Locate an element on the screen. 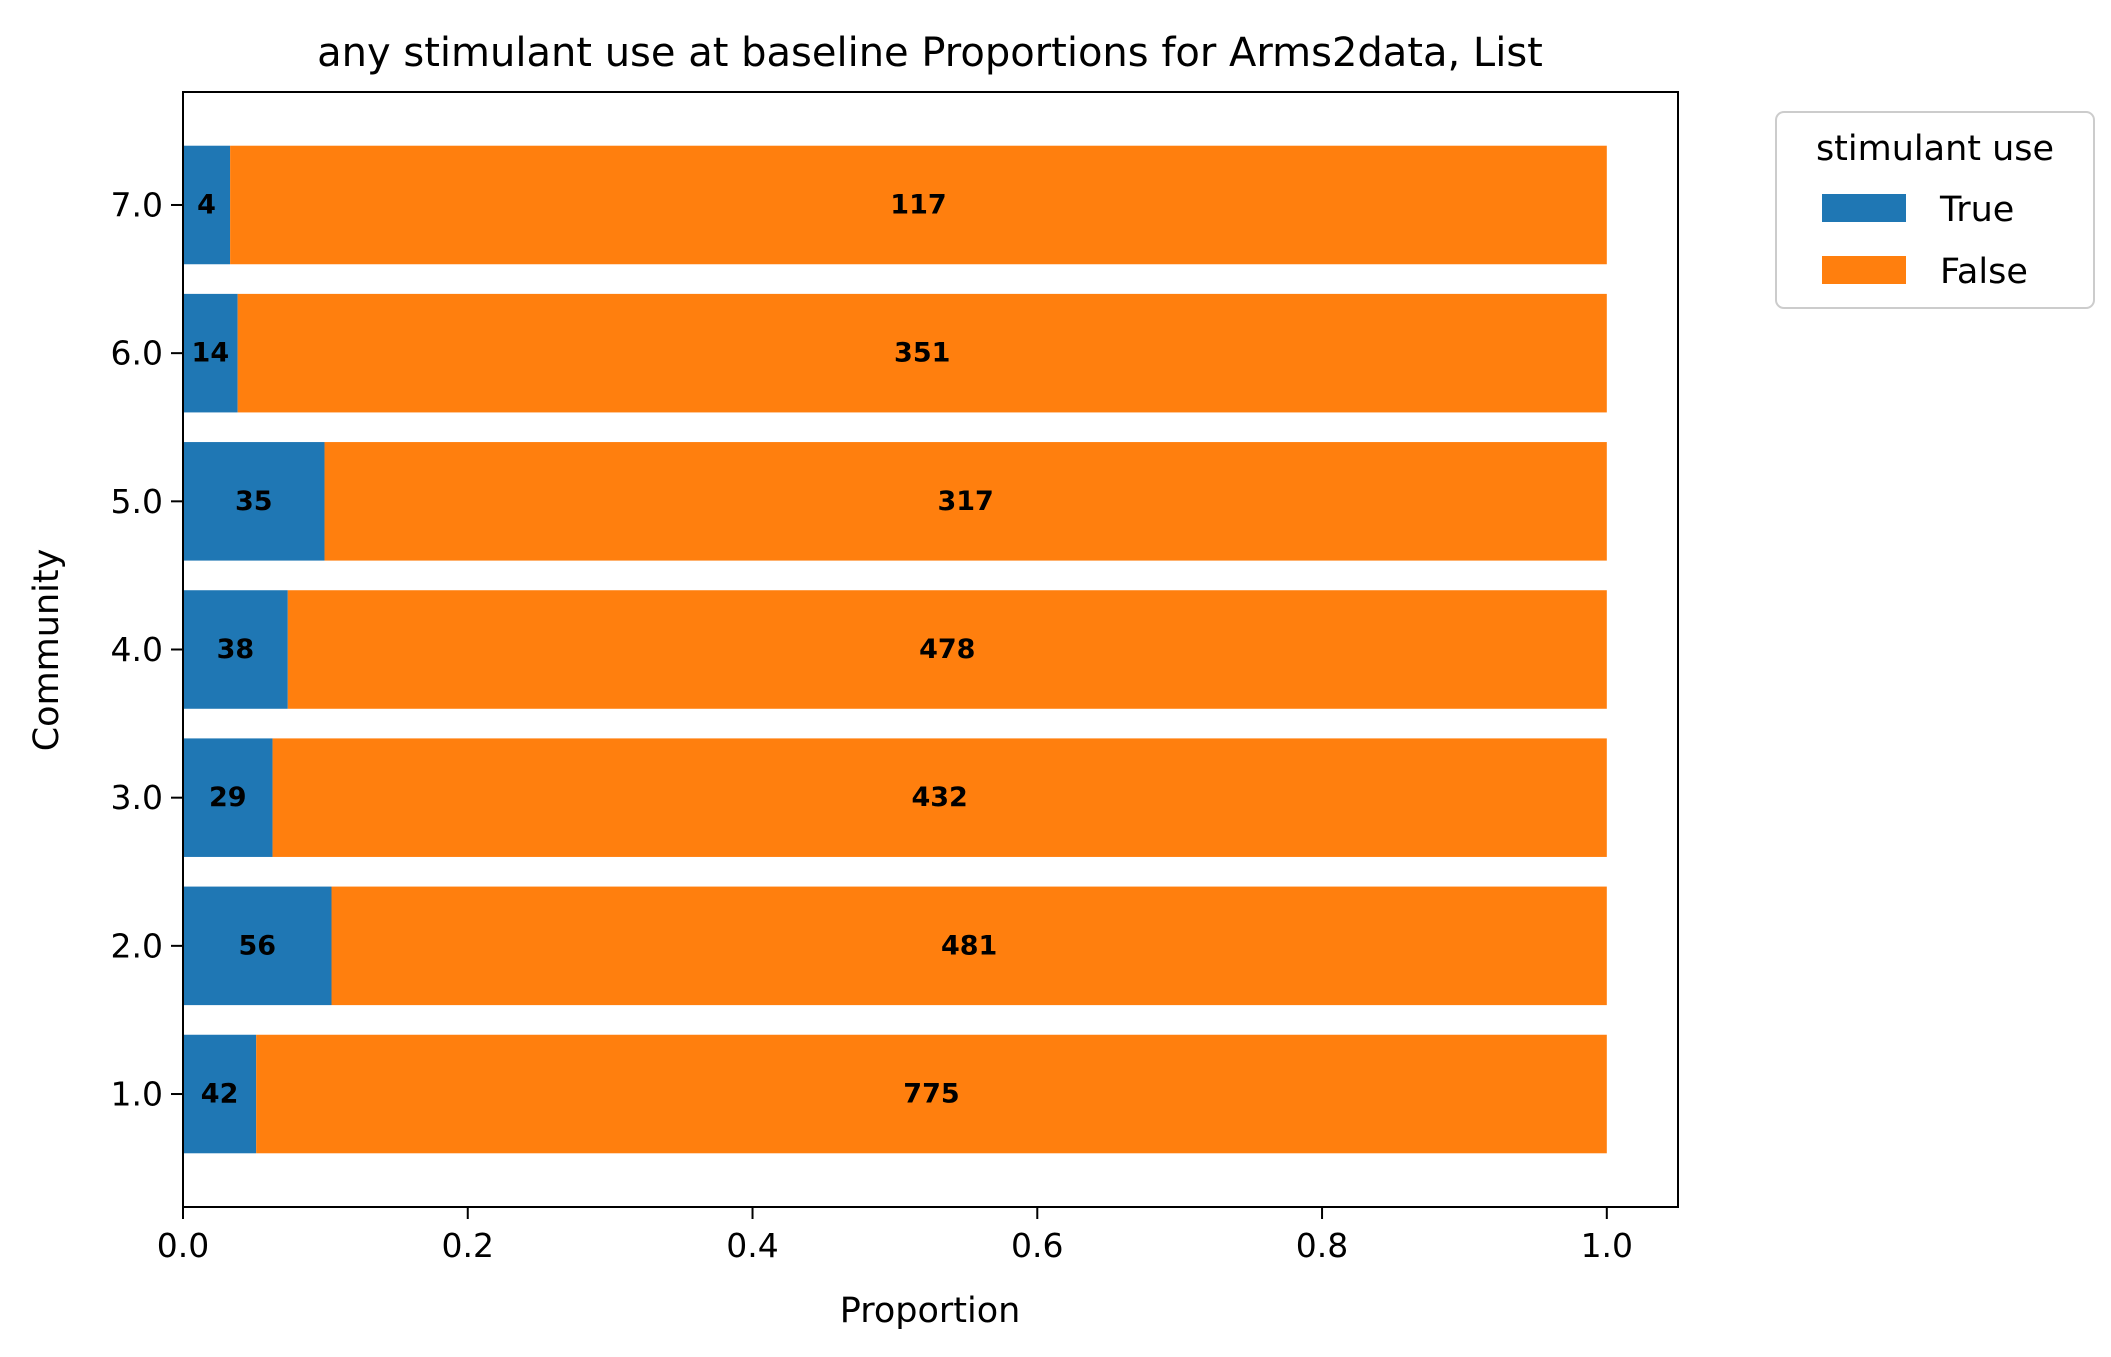 The width and height of the screenshot is (2111, 1357). bar-label-false-community-7: 117 is located at coordinates (918, 204).